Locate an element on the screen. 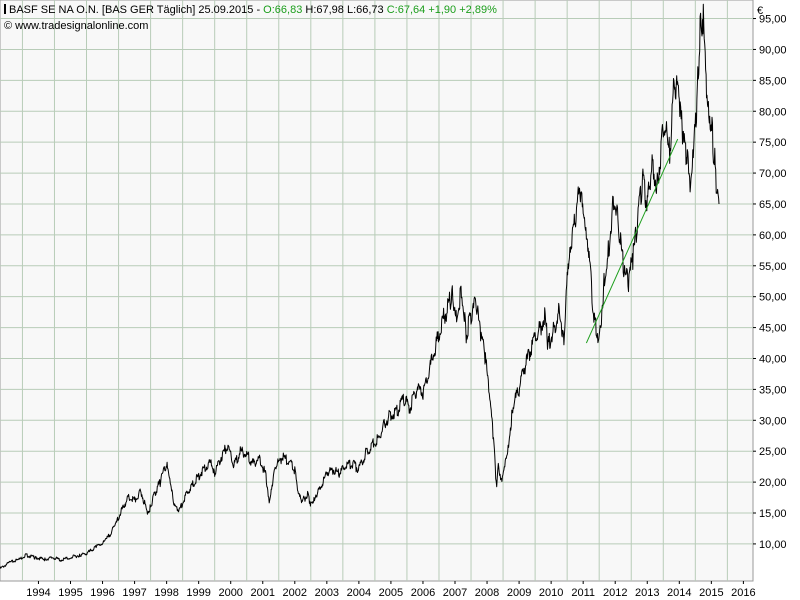 Image resolution: width=800 pixels, height=600 pixels. open-value: O:66,83 is located at coordinates (283, 10).